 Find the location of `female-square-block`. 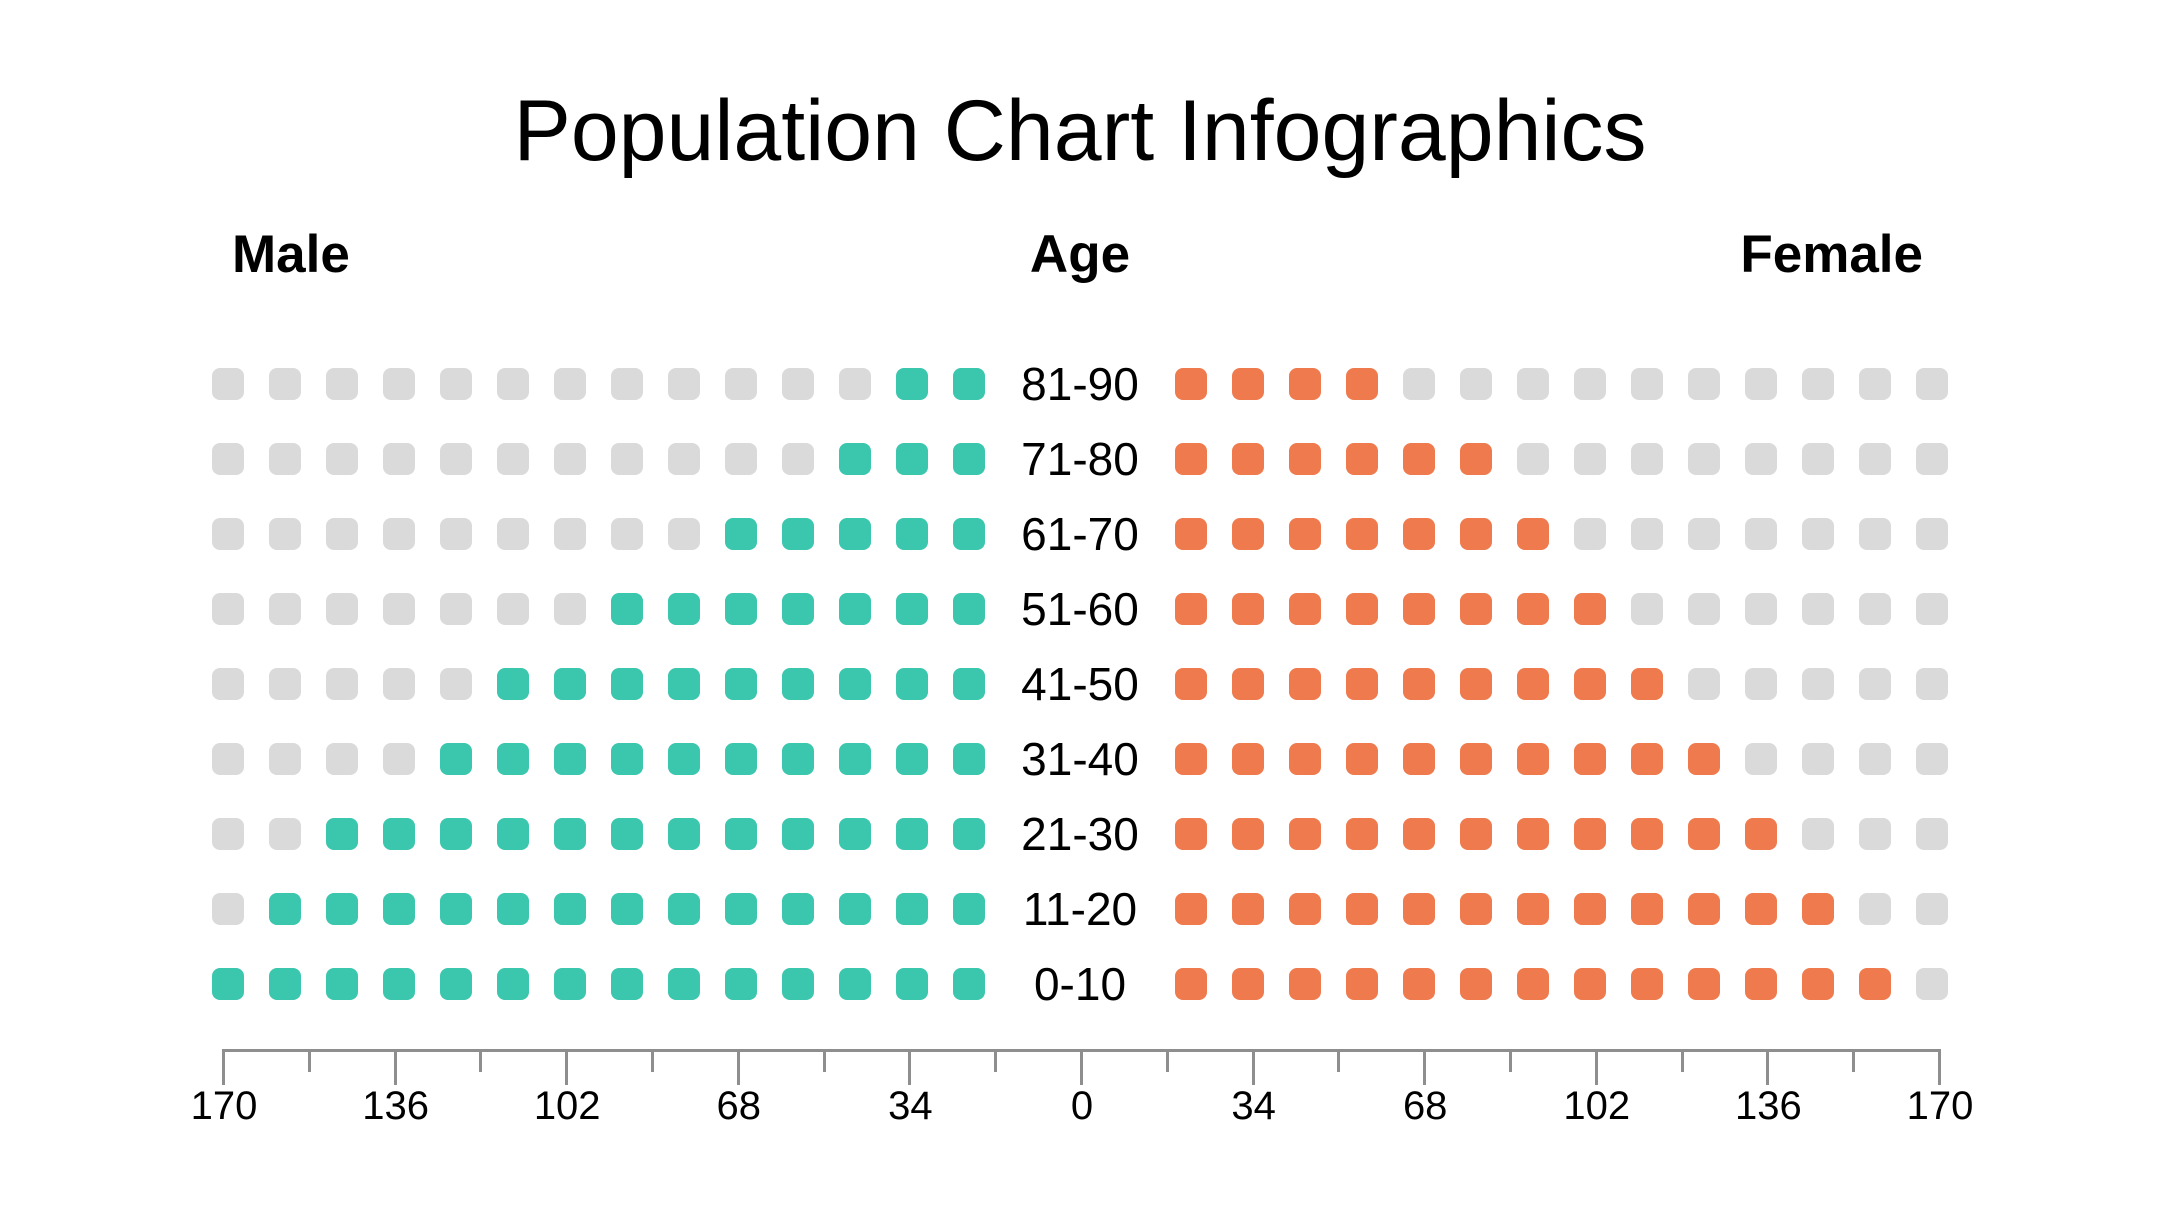

female-square-block is located at coordinates (1561, 834).